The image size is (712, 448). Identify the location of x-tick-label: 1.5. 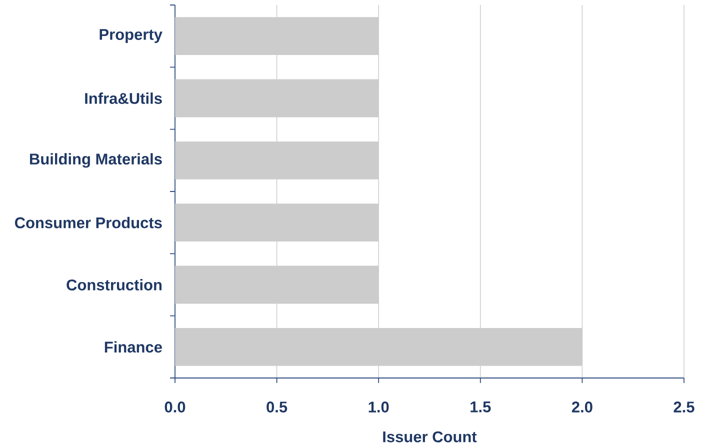
(480, 407).